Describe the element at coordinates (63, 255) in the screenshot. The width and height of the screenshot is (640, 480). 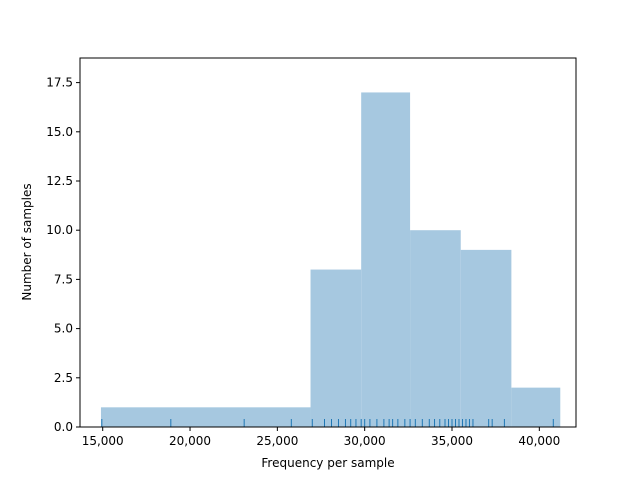
I see `y-axis-ticks: 0.0 2.5 5.0 7.5 10.0 12.5 15.0 17.5` at that location.